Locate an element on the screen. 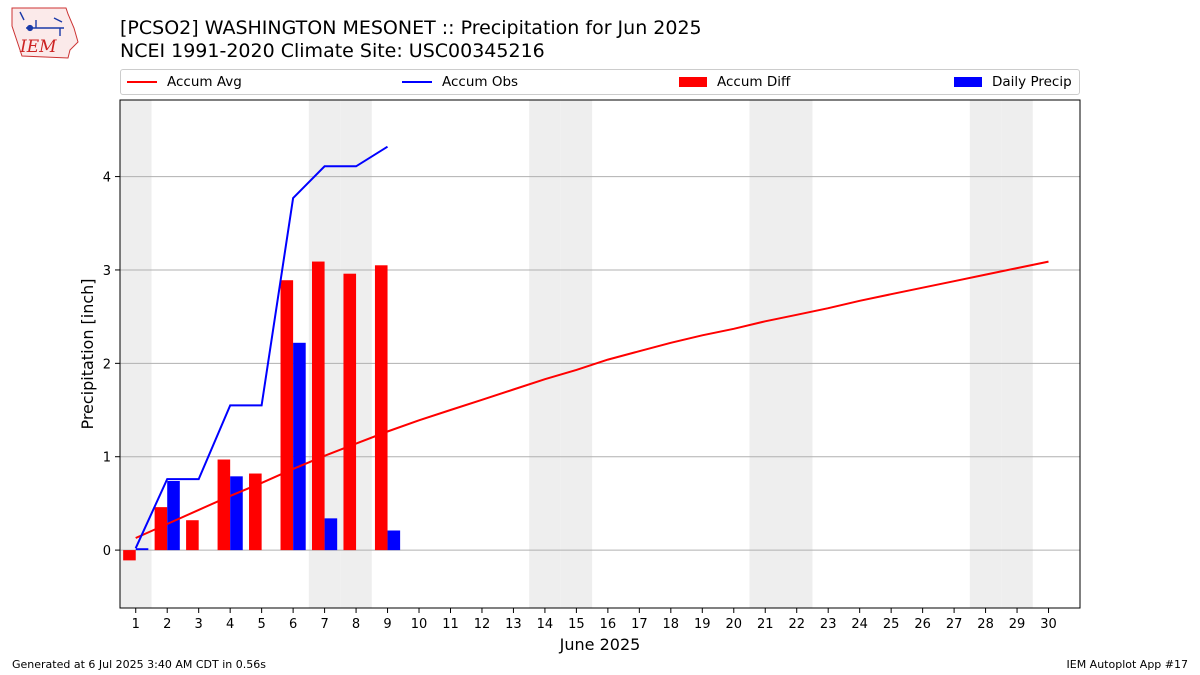  x-tick-label: 30 is located at coordinates (1048, 624).